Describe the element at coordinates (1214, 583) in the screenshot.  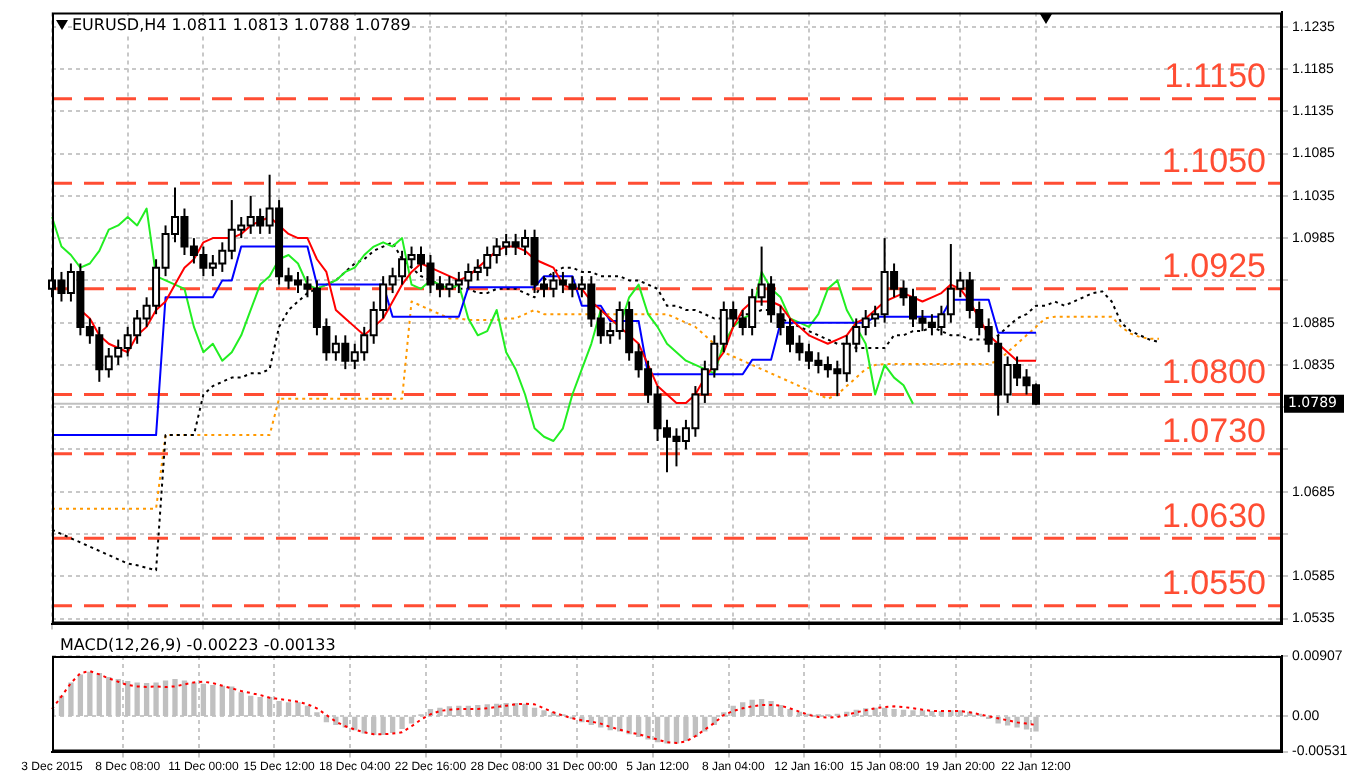
I see `ref-line-label: 1.0550` at that location.